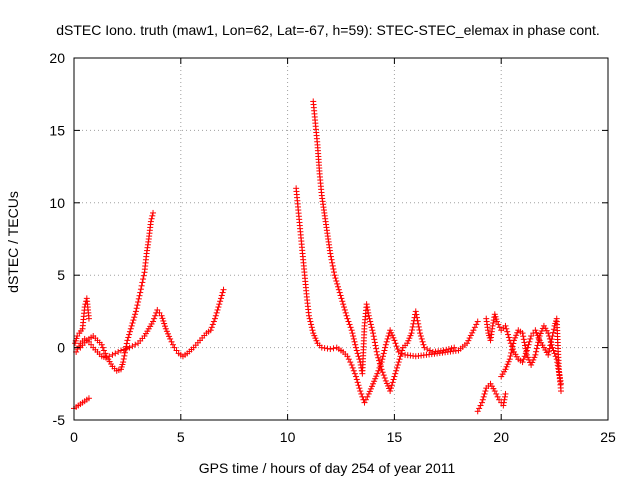  What do you see at coordinates (57, 203) in the screenshot?
I see `y-tick-label: 10` at bounding box center [57, 203].